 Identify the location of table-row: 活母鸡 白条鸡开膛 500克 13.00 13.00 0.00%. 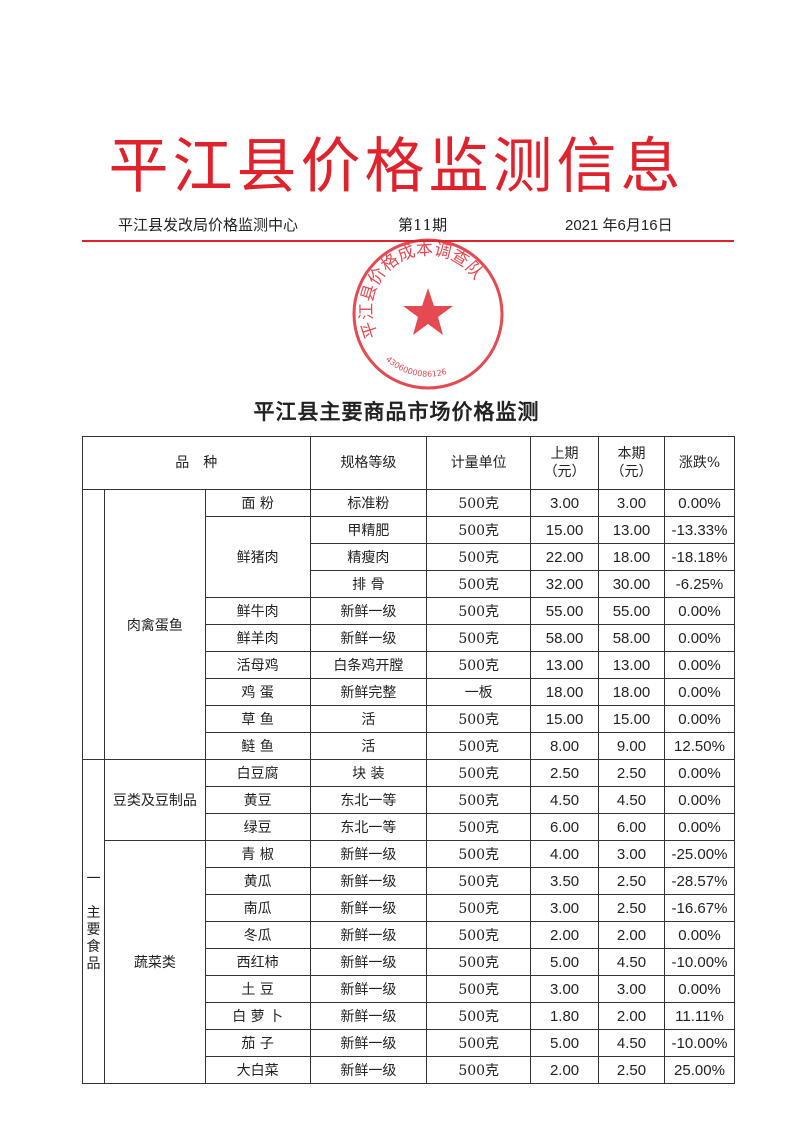
(409, 665).